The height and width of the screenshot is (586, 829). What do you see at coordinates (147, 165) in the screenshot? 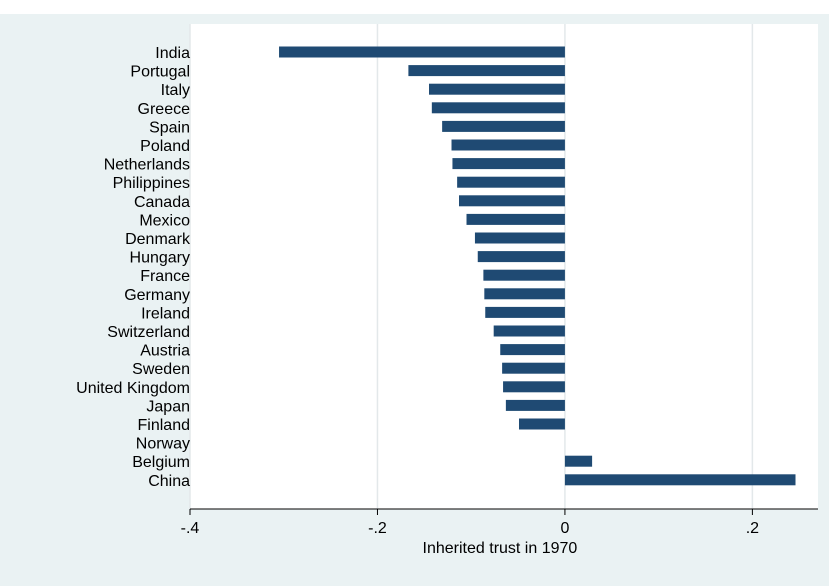
I see `category-label: Netherlands` at bounding box center [147, 165].